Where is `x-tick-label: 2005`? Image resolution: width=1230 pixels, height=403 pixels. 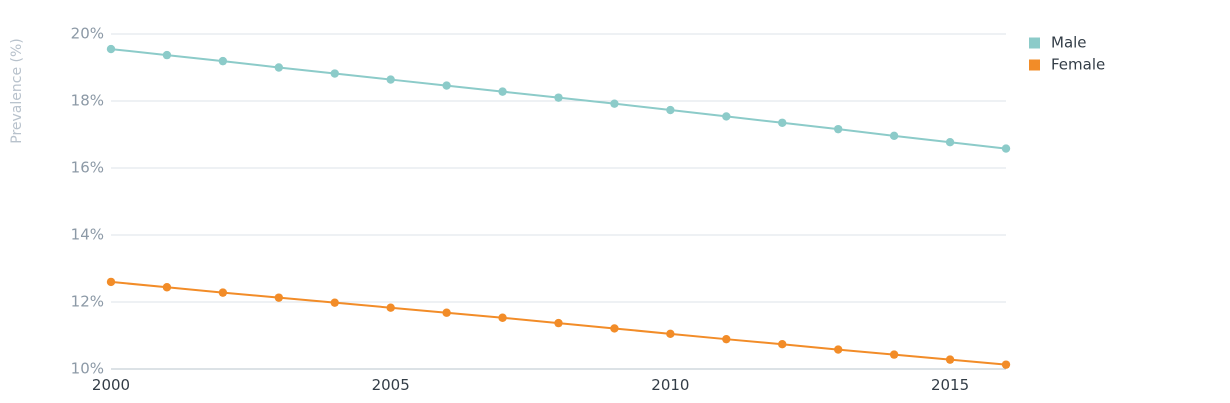
x-tick-label: 2005 is located at coordinates (391, 385).